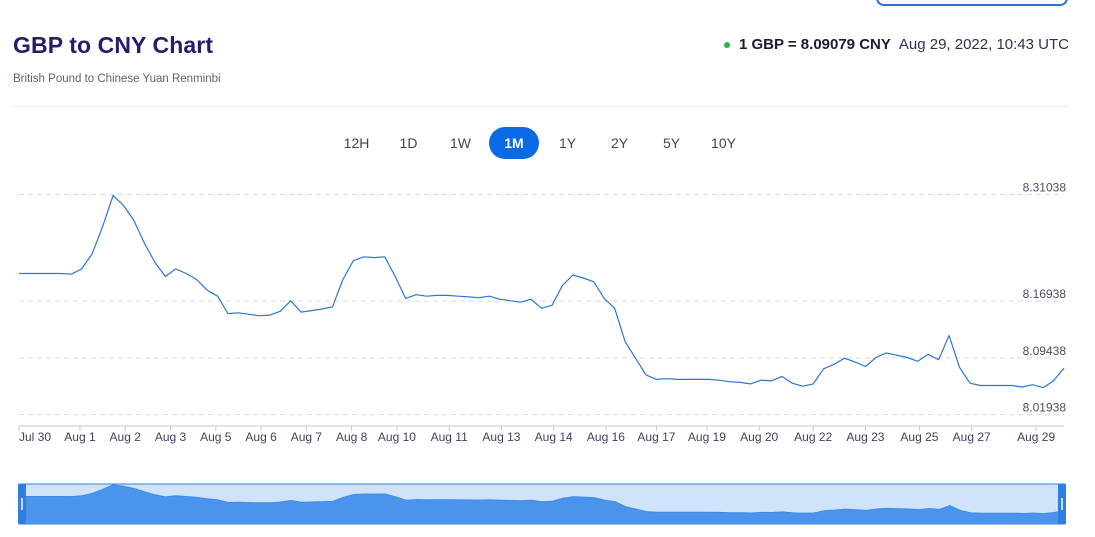 This screenshot has height=537, width=1095. Describe the element at coordinates (542, 504) in the screenshot. I see `navigator-area` at that location.